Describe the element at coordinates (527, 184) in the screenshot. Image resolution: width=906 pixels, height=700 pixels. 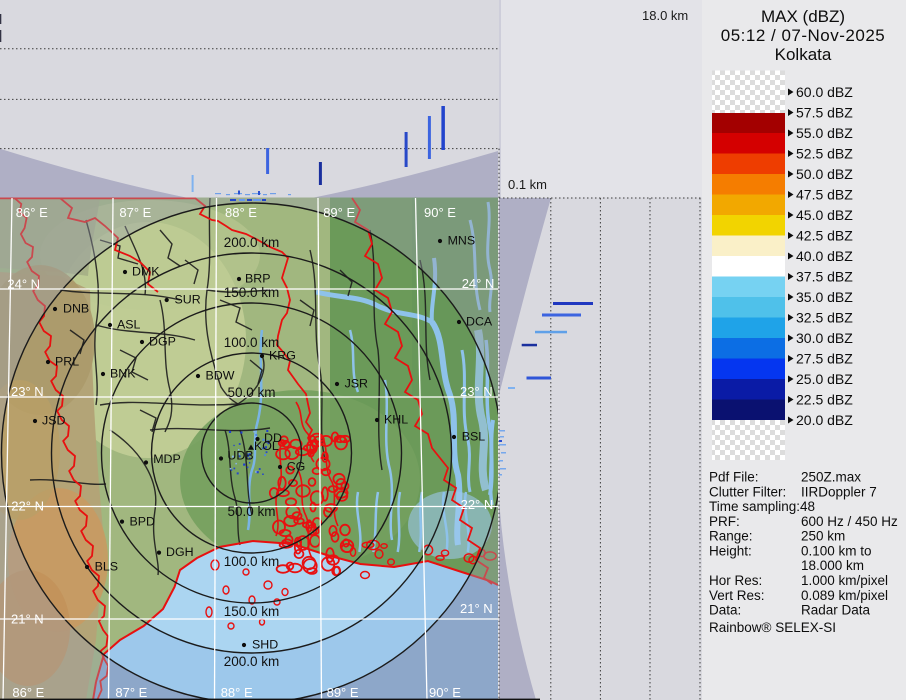
I see `svg-text: 0.1 km` at that location.